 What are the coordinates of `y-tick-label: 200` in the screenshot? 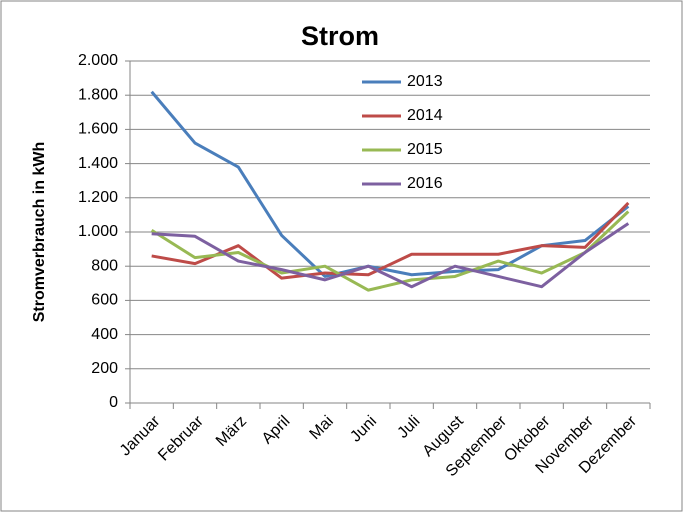 It's located at (104, 368).